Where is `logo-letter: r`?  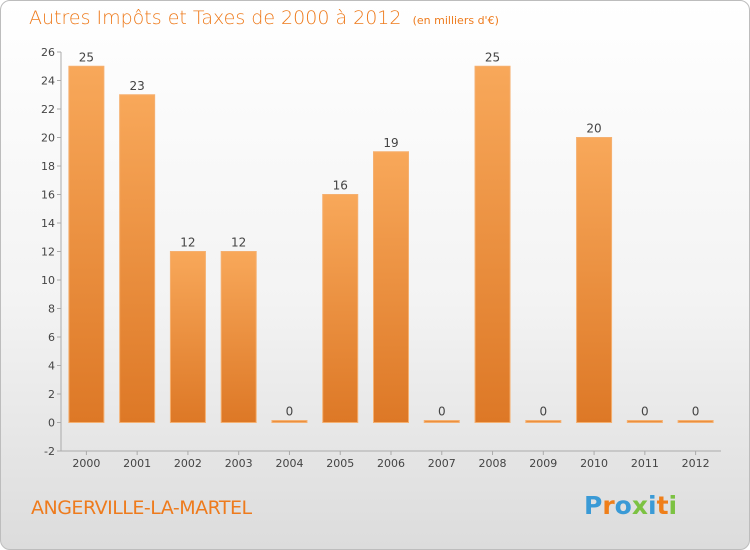 logo-letter: r is located at coordinates (608, 505).